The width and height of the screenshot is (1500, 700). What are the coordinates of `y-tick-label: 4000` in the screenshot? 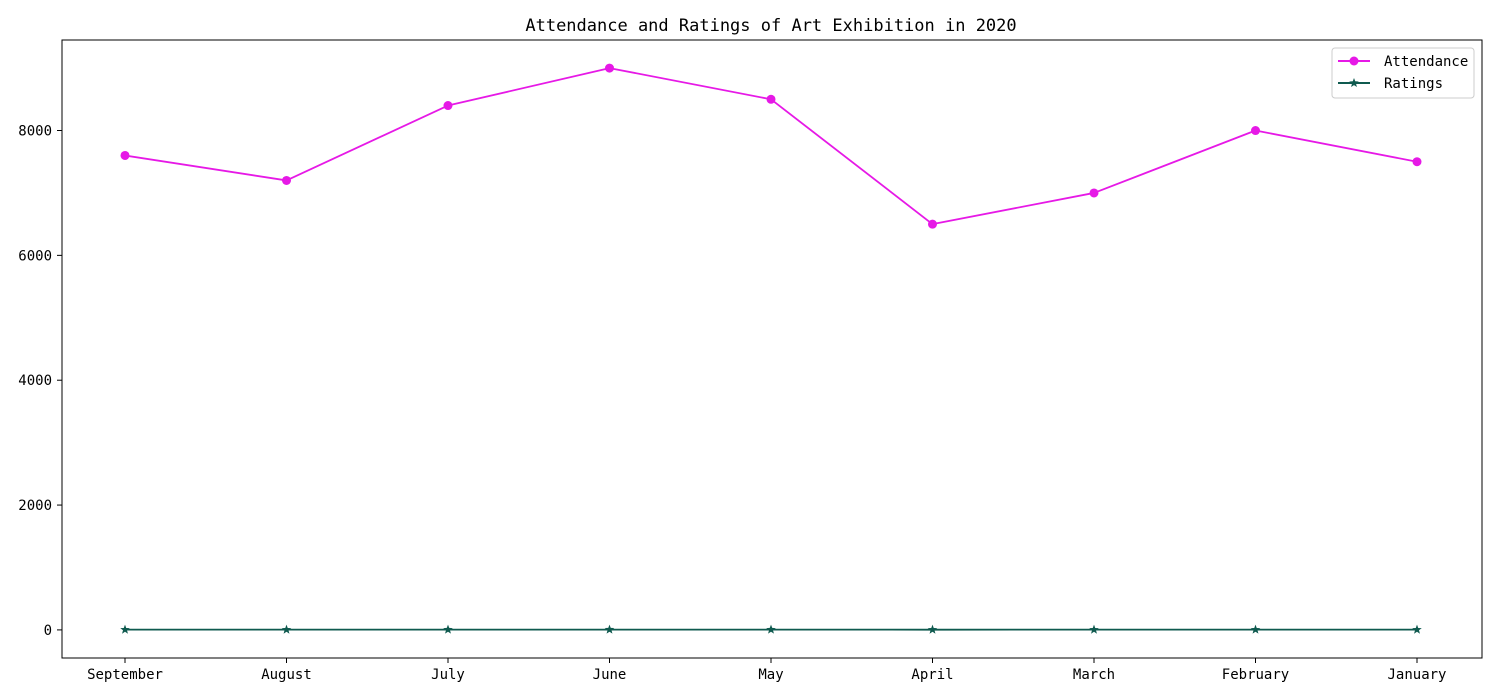 It's located at (35, 381).